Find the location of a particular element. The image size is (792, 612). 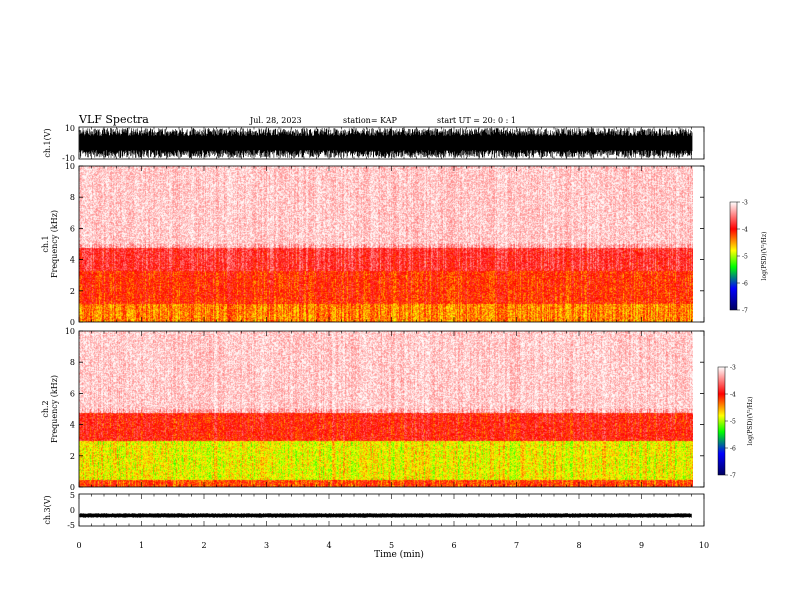

ch2-colorbar: -3 -4 -5 -6 -7 log(PSD)(V²/Hz) is located at coordinates (735, 422).